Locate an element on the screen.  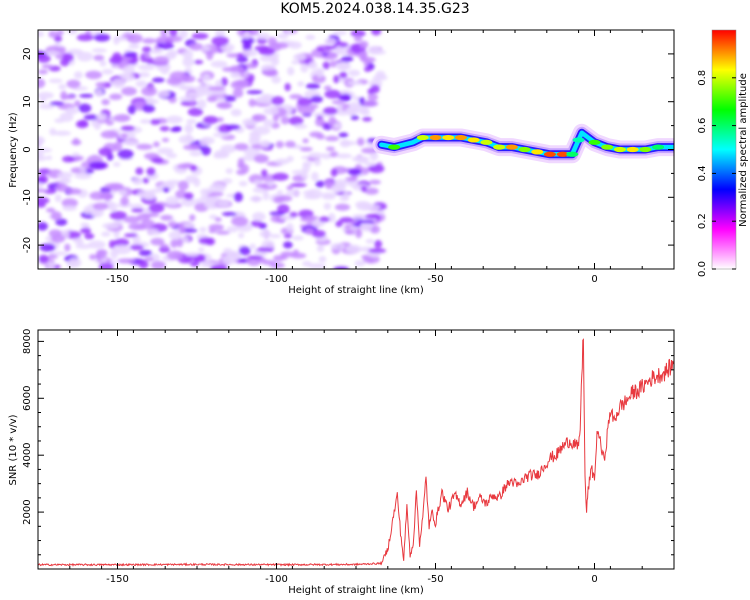
colorbar-tick-label: 0.2 is located at coordinates (702, 221).